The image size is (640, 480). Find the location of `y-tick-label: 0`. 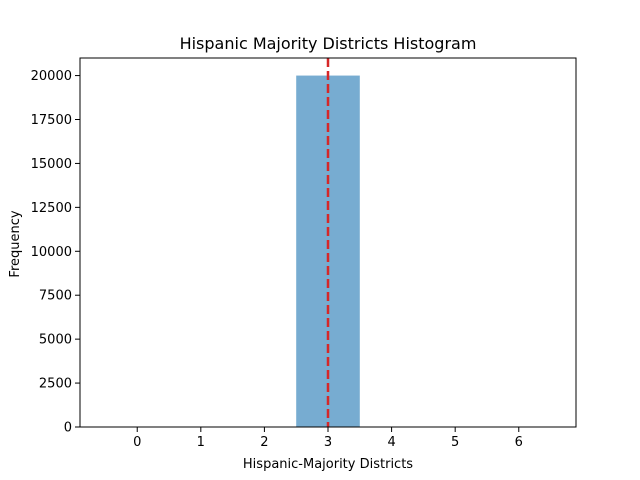

y-tick-label: 0 is located at coordinates (68, 428).